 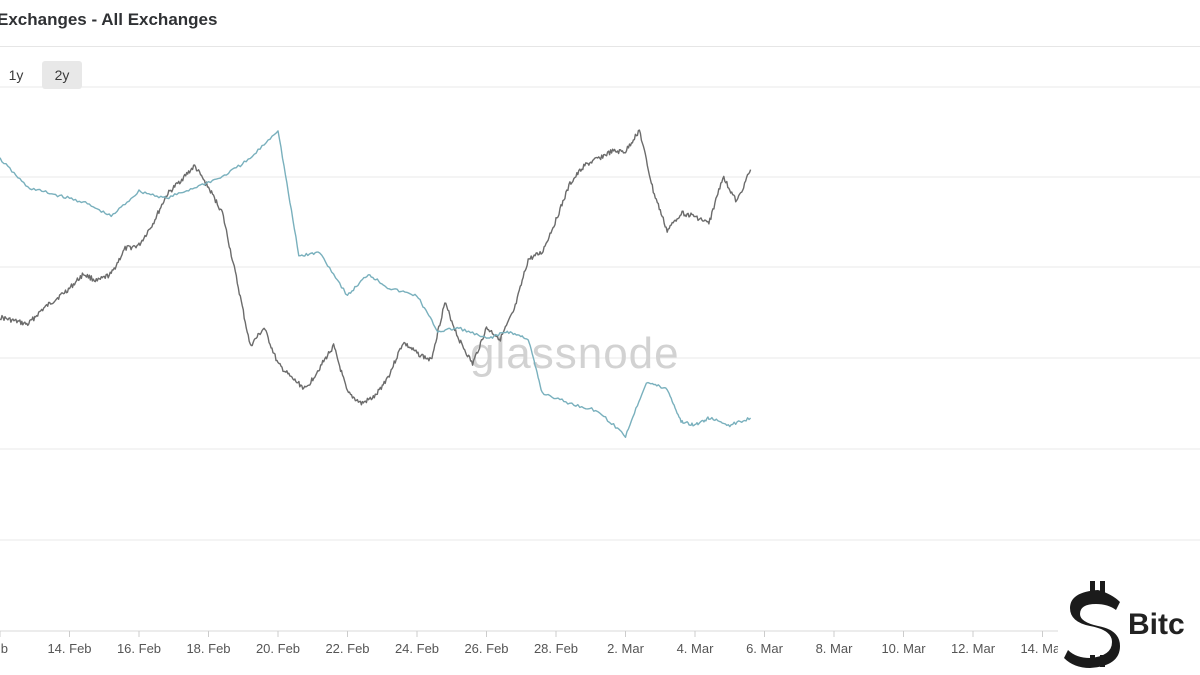 What do you see at coordinates (4, 648) in the screenshot?
I see `x-tick-label: b` at bounding box center [4, 648].